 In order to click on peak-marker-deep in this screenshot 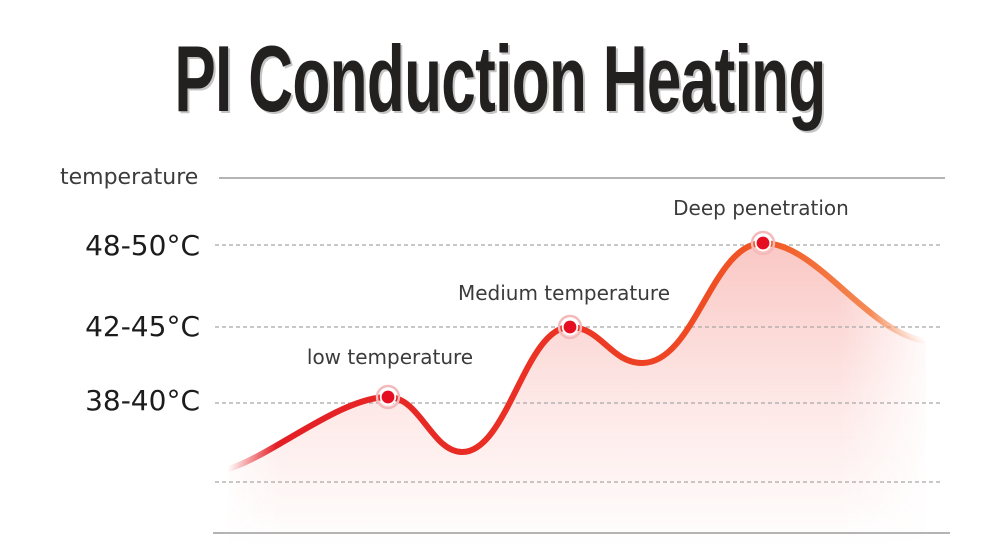, I will do `click(763, 243)`.